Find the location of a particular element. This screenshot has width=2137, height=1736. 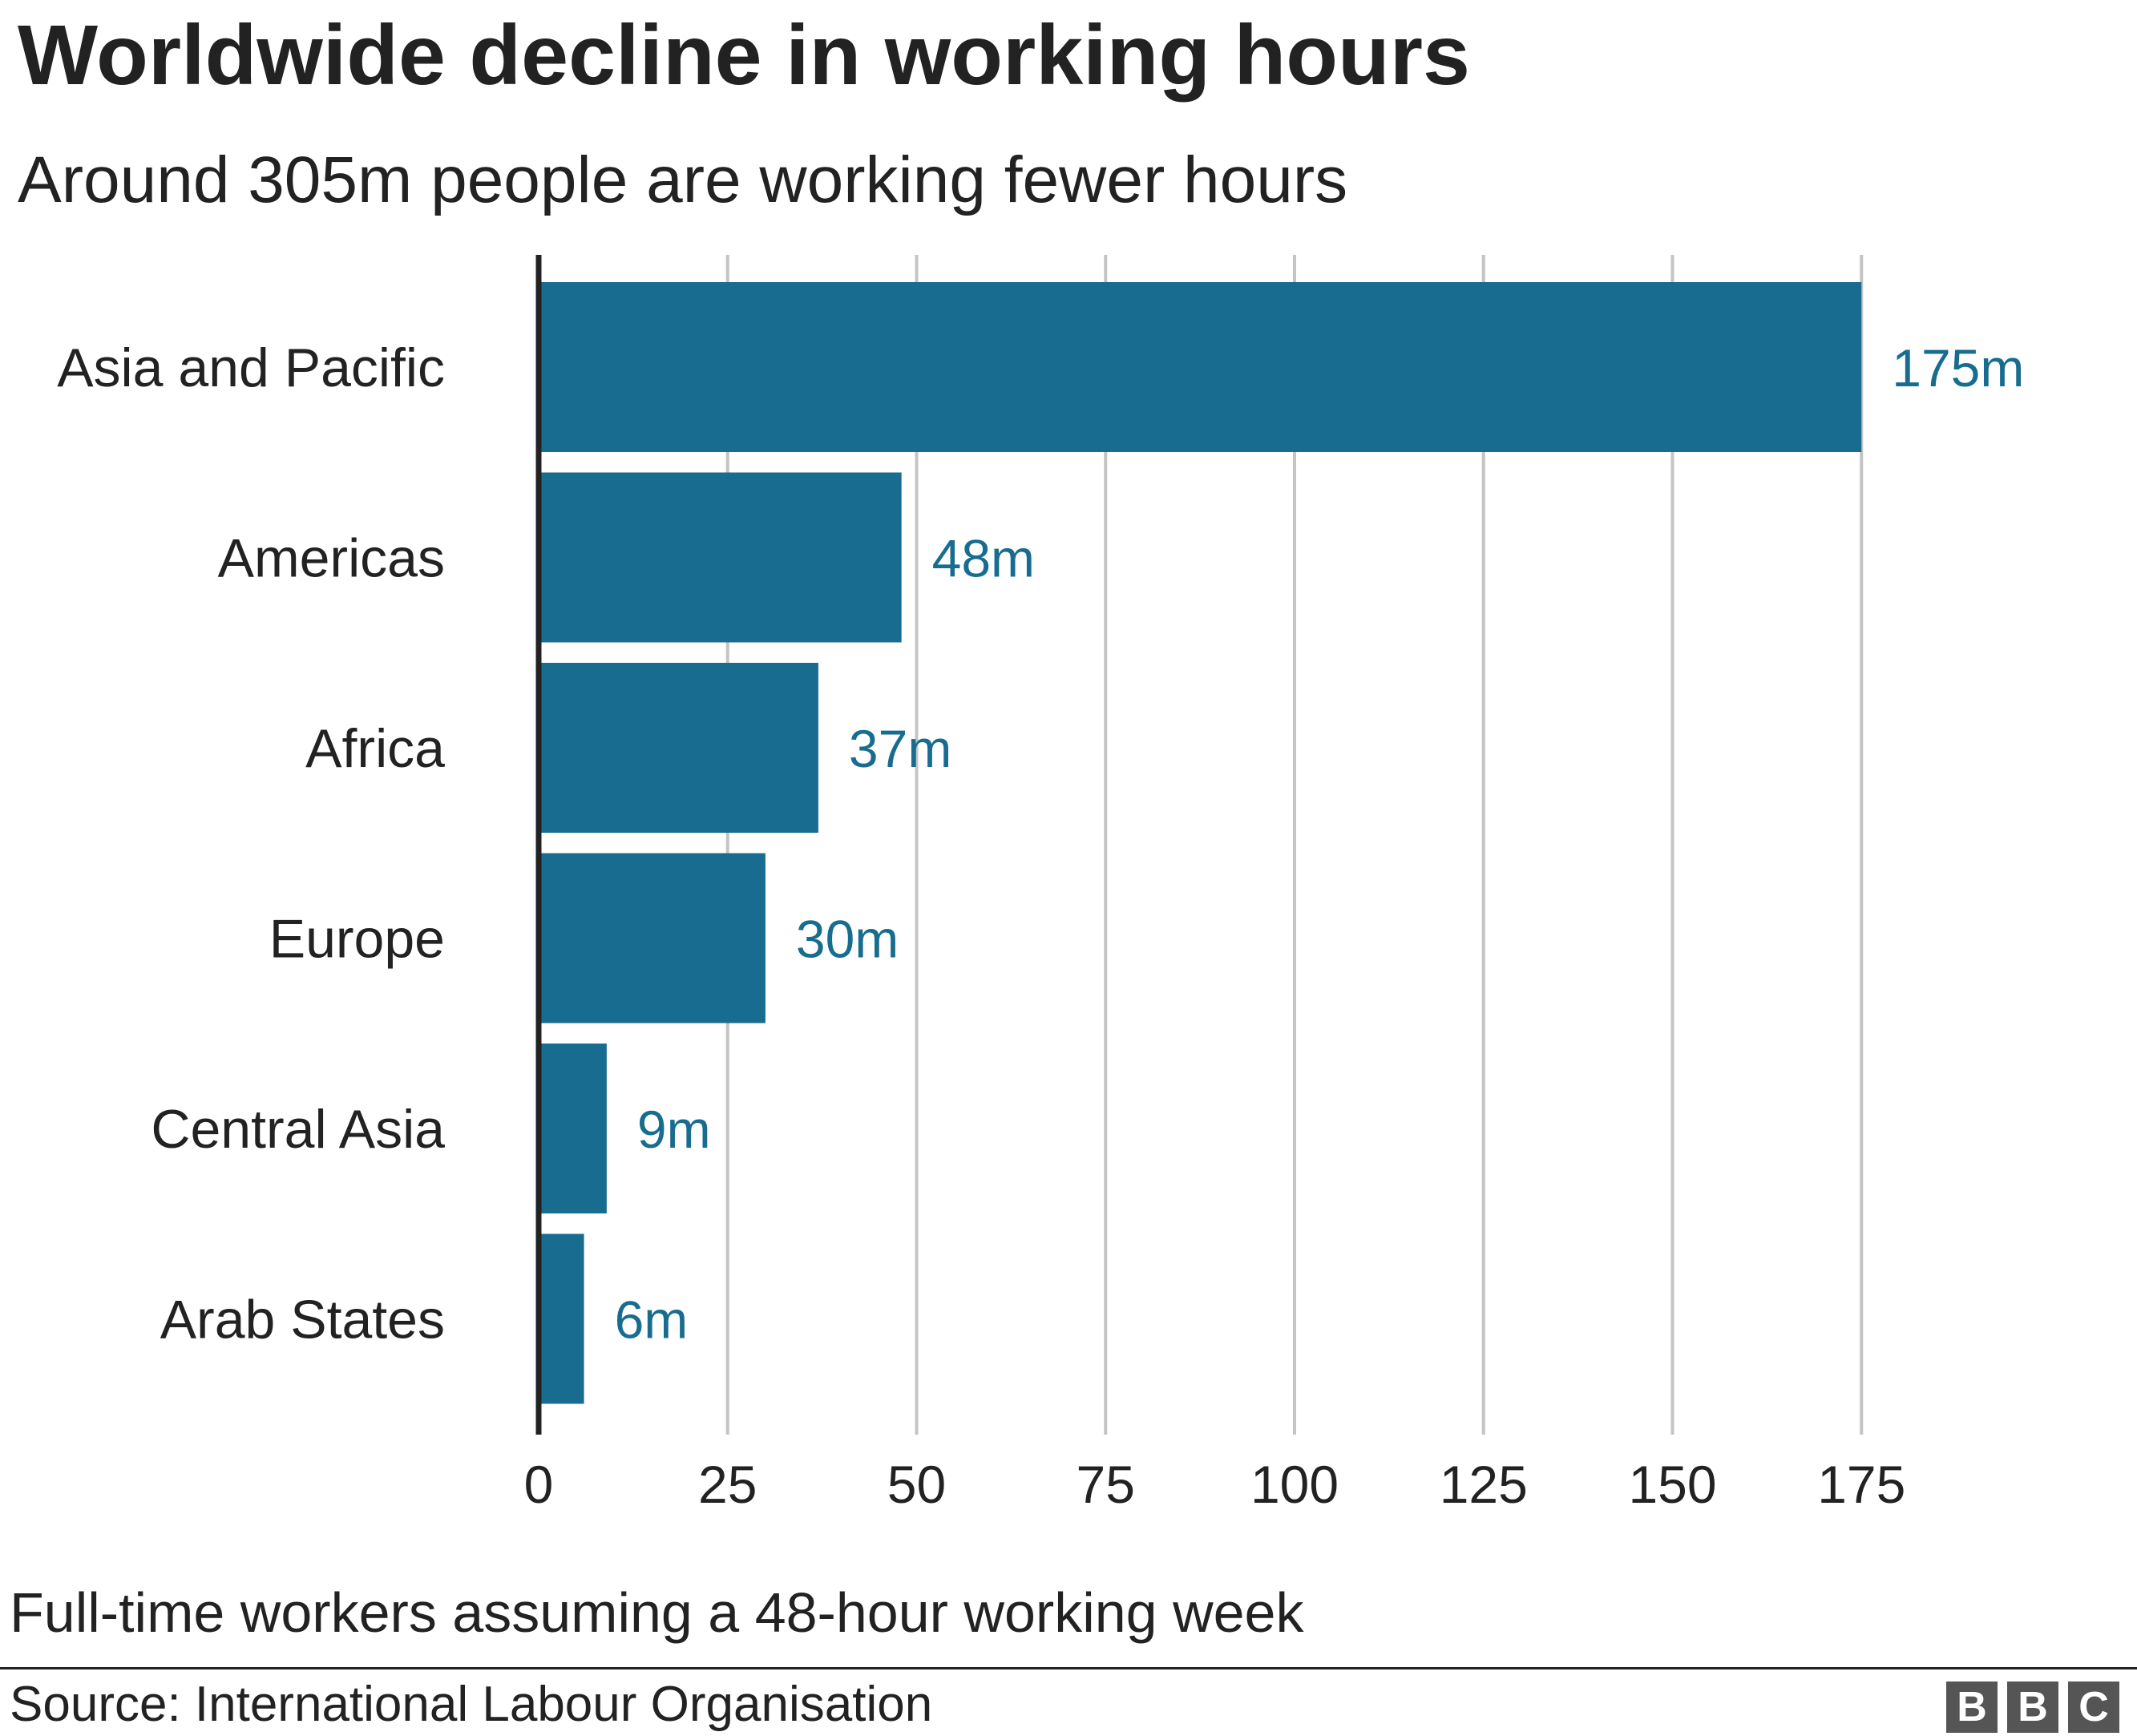

category-label-arab-states: Arab States is located at coordinates (302, 1320).